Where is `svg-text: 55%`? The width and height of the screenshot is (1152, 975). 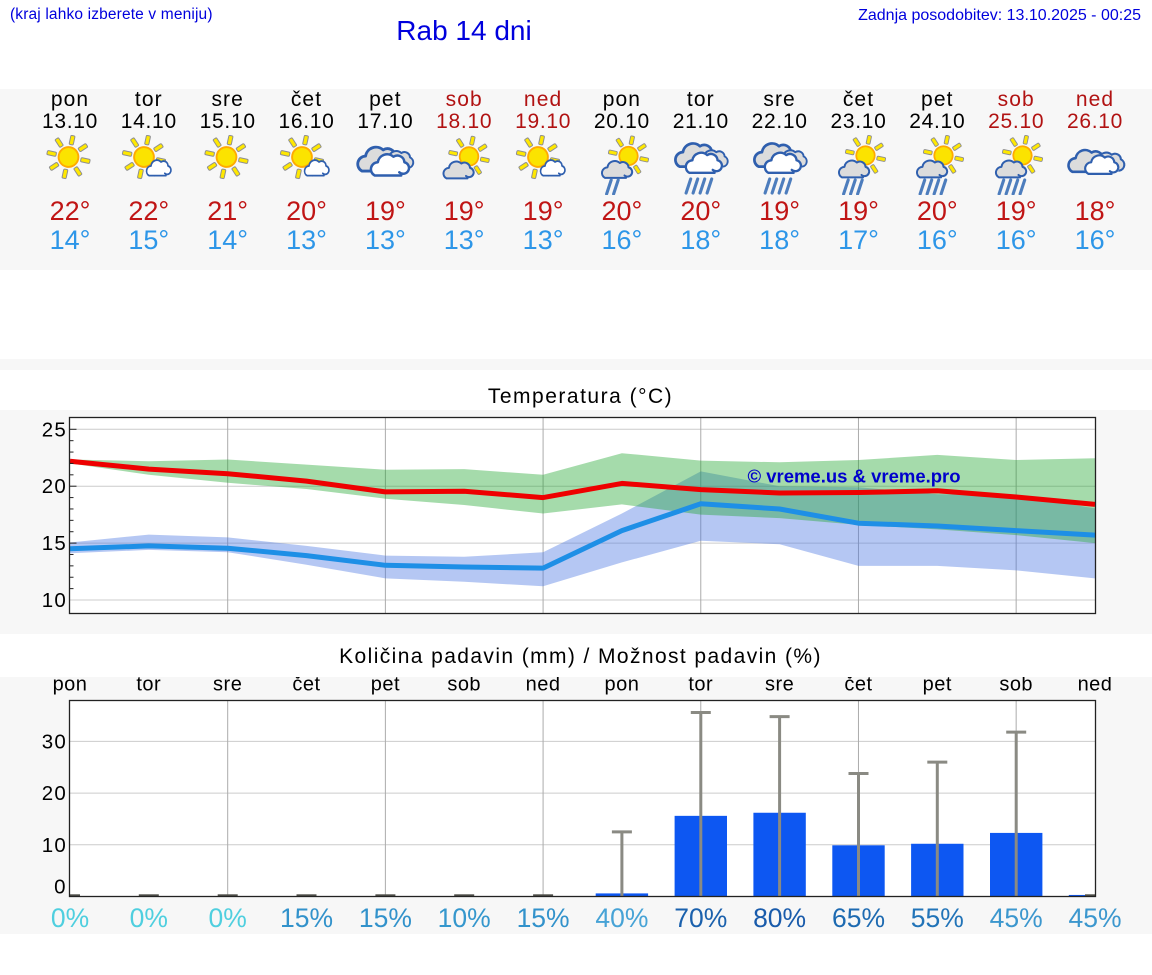 svg-text: 55% is located at coordinates (937, 918).